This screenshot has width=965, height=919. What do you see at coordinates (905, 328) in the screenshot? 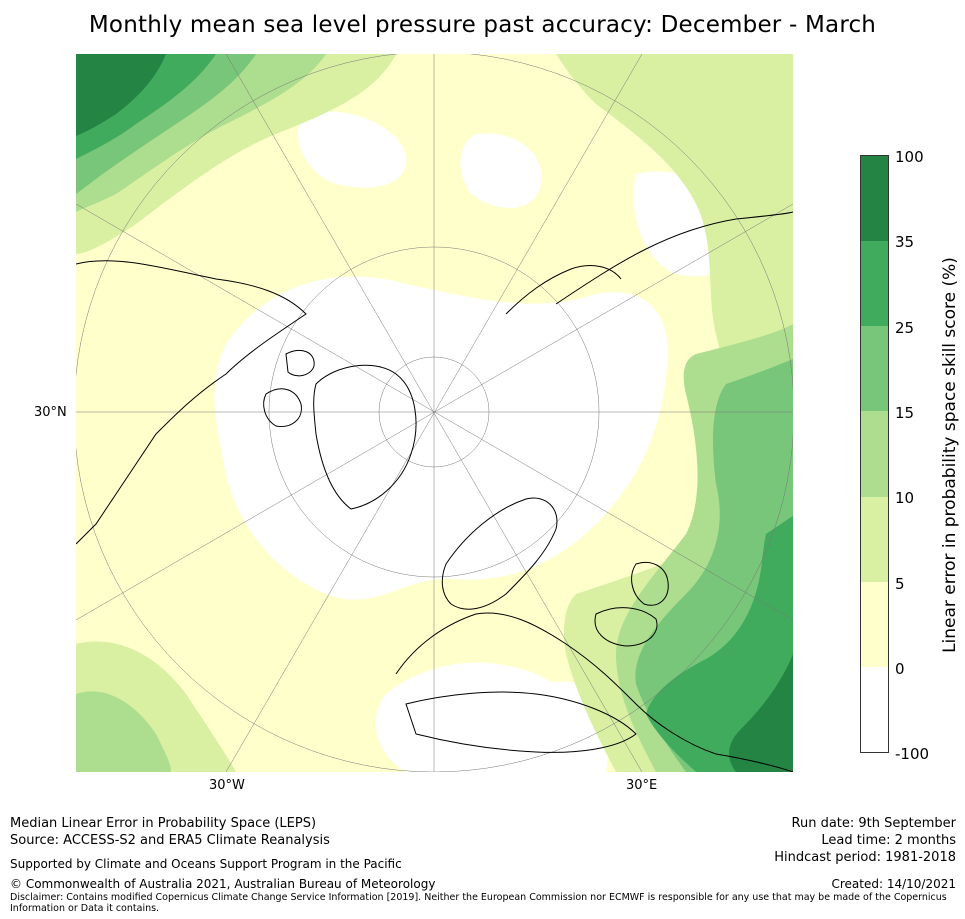
I see `colorbar-tick: 25` at bounding box center [905, 328].